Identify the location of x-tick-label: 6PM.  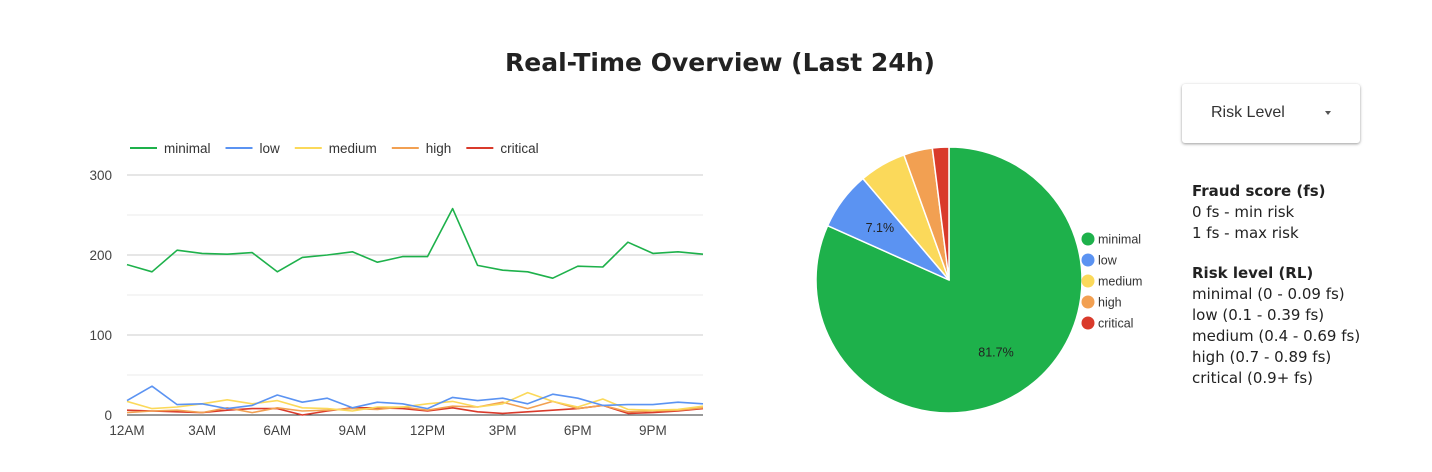
(578, 430).